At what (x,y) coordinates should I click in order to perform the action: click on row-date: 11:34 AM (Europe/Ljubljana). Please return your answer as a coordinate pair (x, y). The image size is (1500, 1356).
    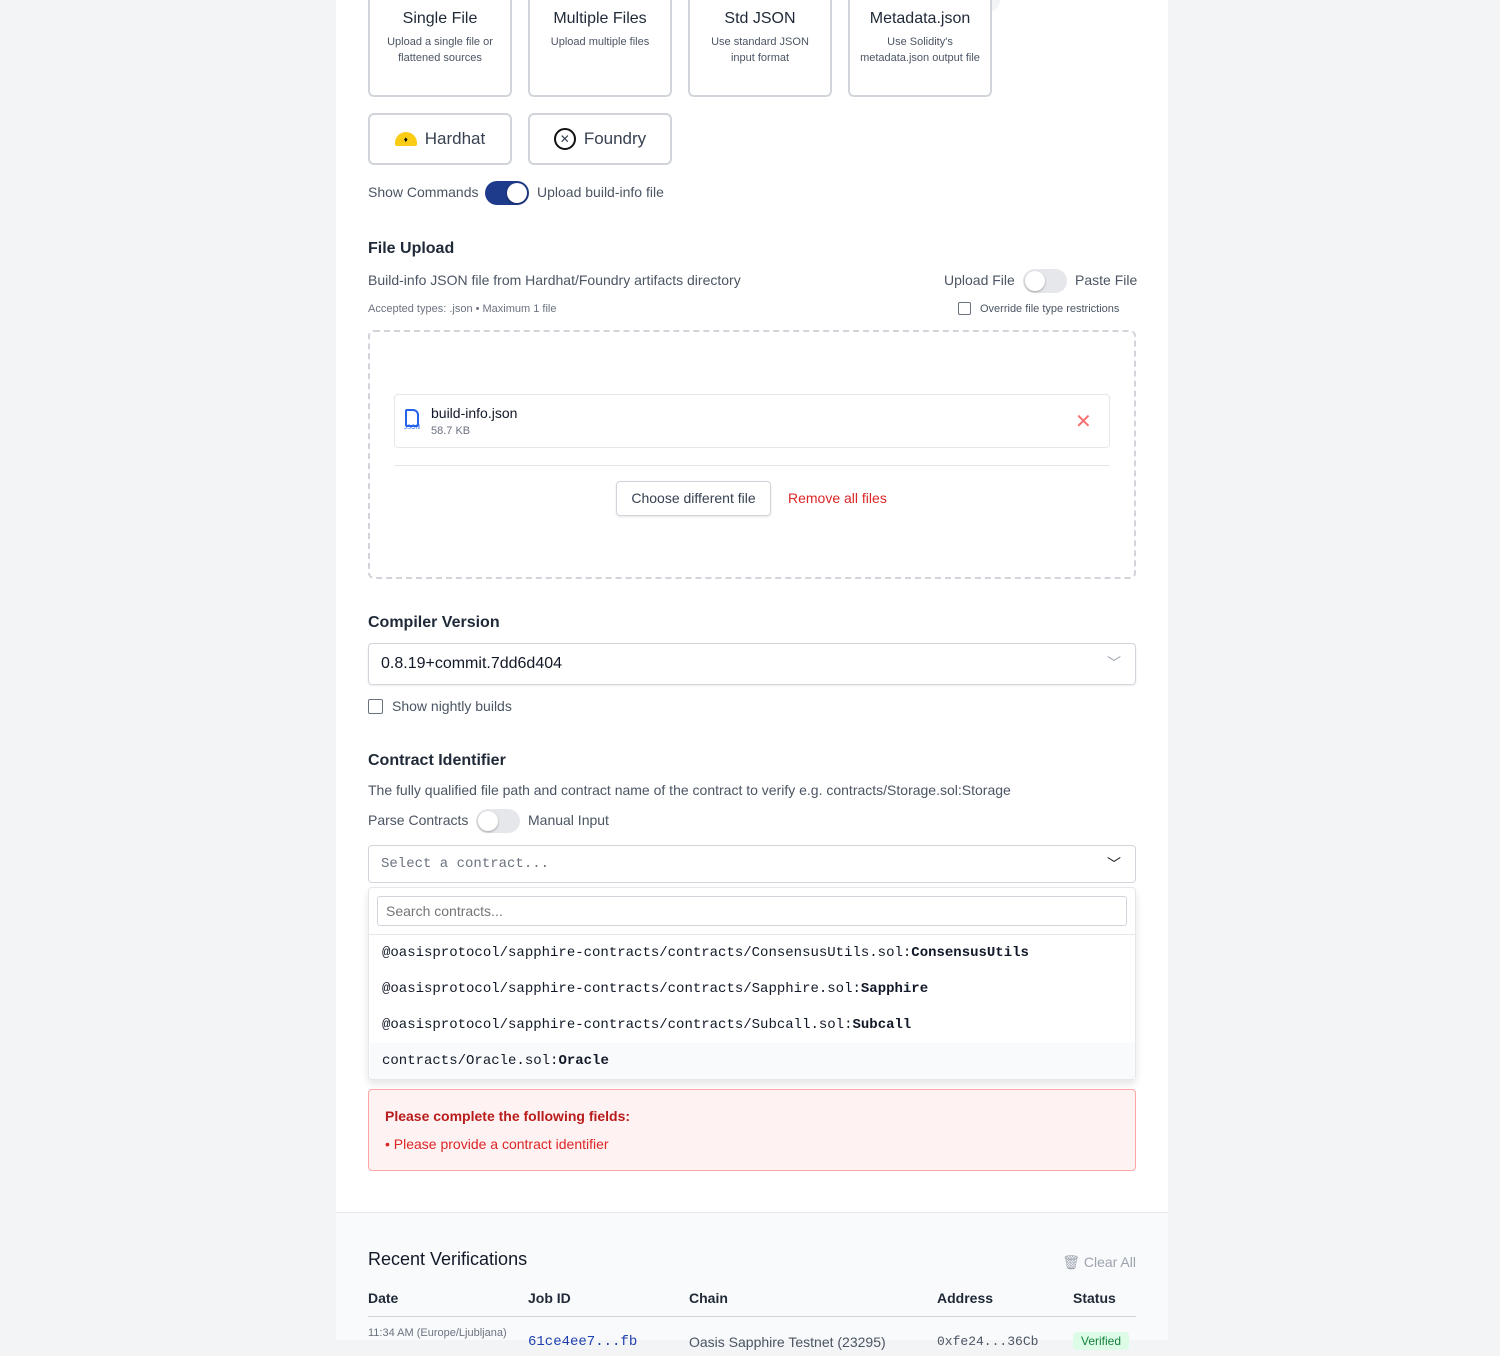
    Looking at the image, I should click on (437, 1333).